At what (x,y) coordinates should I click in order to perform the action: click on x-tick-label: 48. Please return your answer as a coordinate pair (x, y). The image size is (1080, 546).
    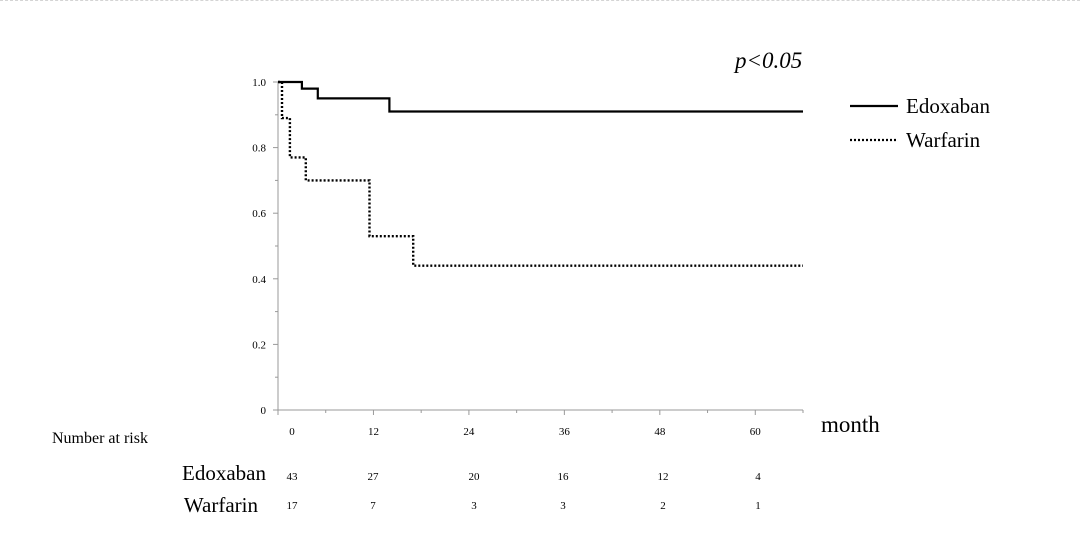
    Looking at the image, I should click on (660, 432).